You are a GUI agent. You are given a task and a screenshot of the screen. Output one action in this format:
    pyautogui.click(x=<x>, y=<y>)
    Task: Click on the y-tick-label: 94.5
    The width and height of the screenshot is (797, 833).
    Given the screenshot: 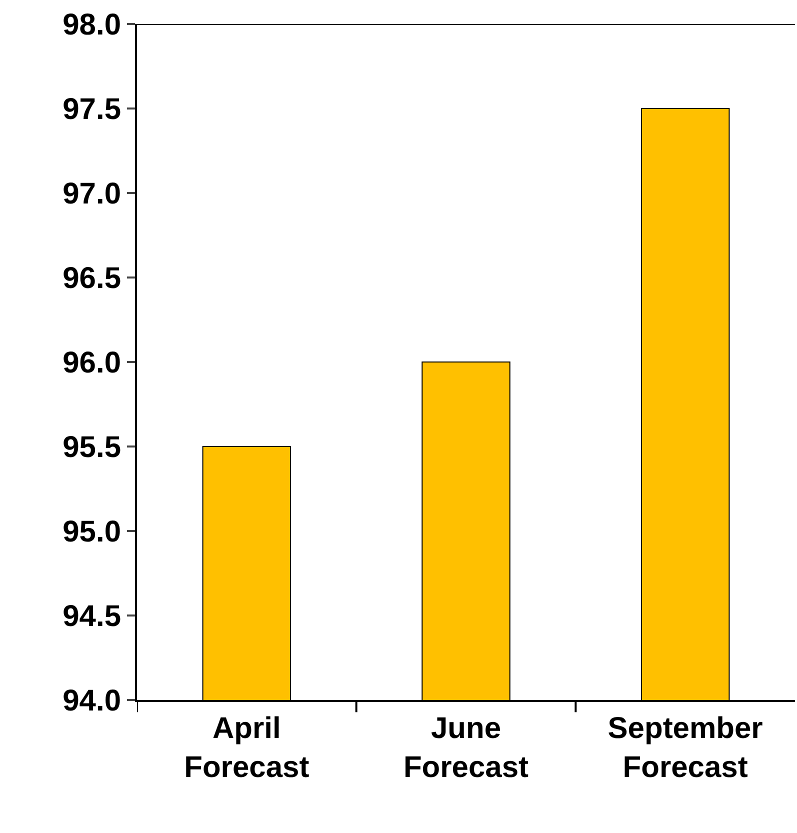 What is the action you would take?
    pyautogui.click(x=91, y=616)
    